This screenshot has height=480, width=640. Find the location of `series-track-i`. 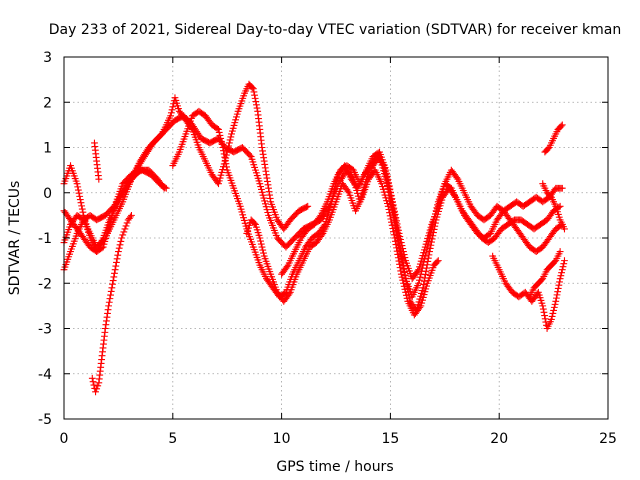

series-track-i is located at coordinates (422, 215).